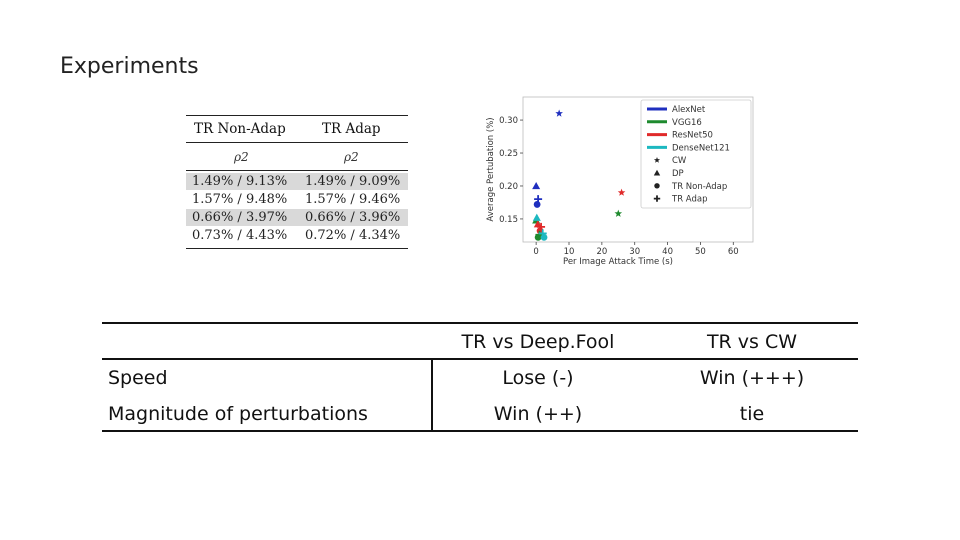 The image size is (960, 540). What do you see at coordinates (297, 235) in the screenshot?
I see `table-row: 0.73% / 4.43% 0.72% / 4.34%` at bounding box center [297, 235].